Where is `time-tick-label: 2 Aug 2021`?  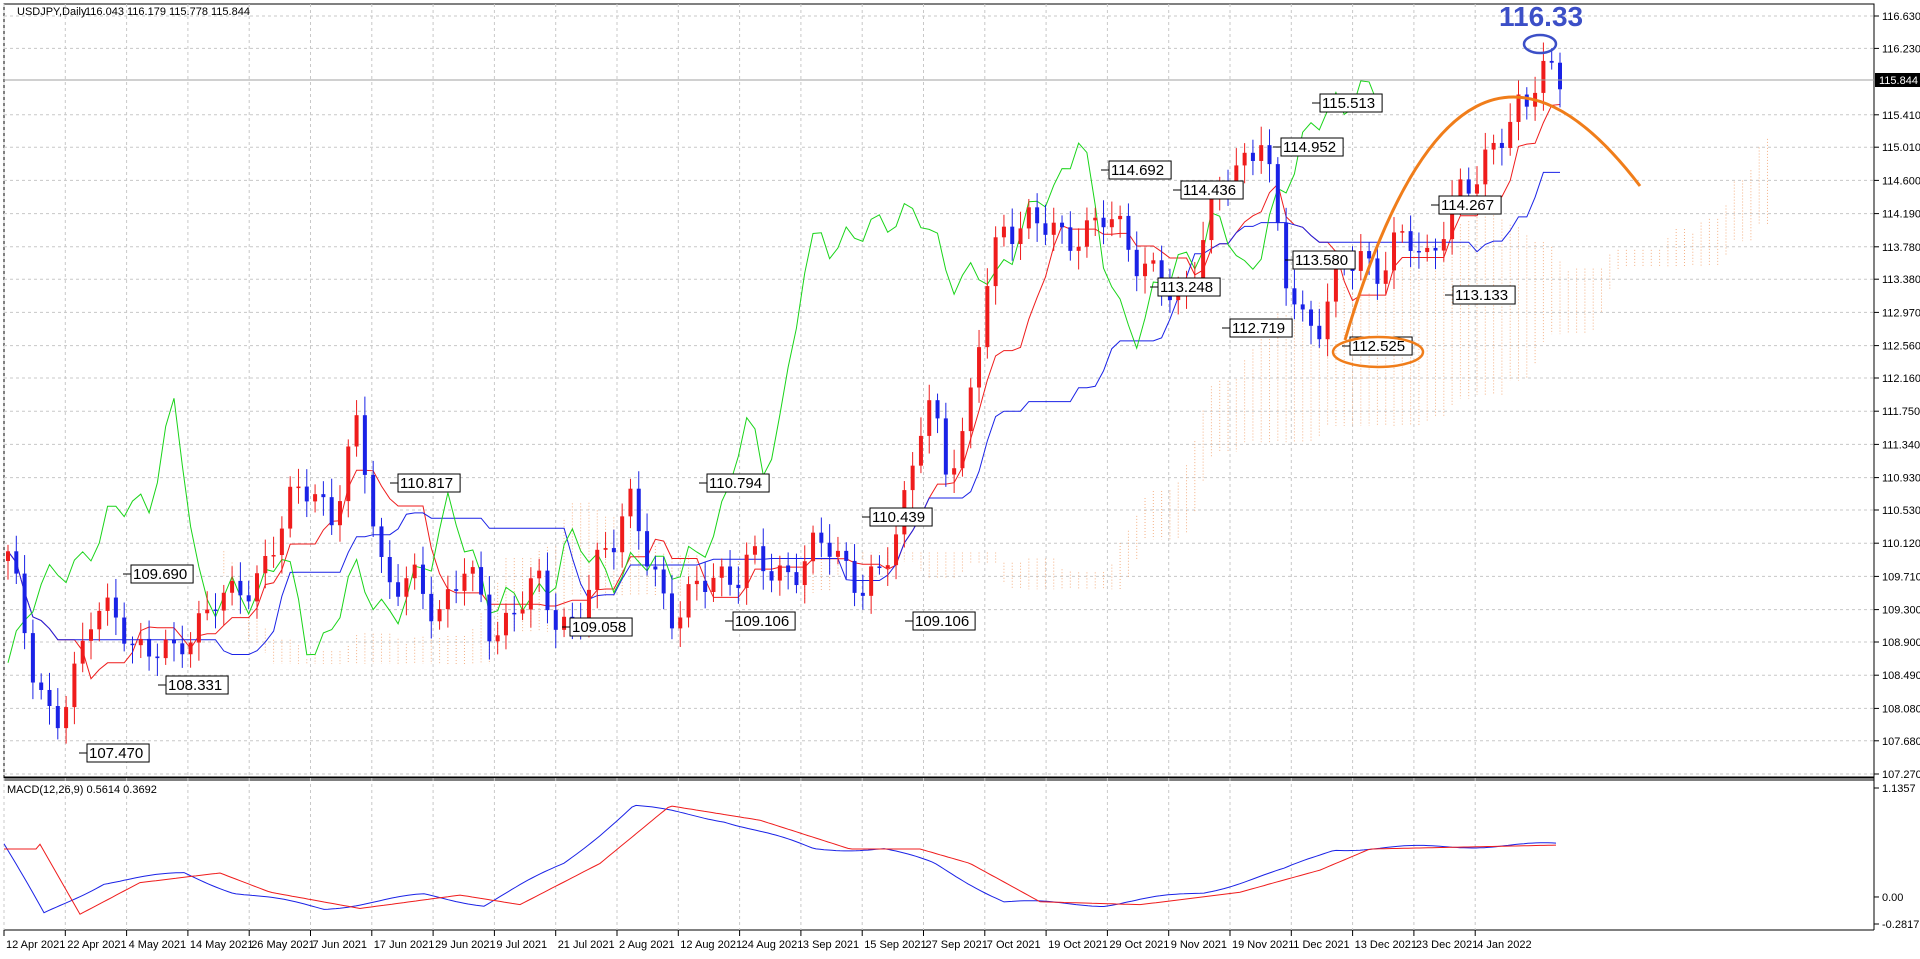 time-tick-label: 2 Aug 2021 is located at coordinates (647, 945).